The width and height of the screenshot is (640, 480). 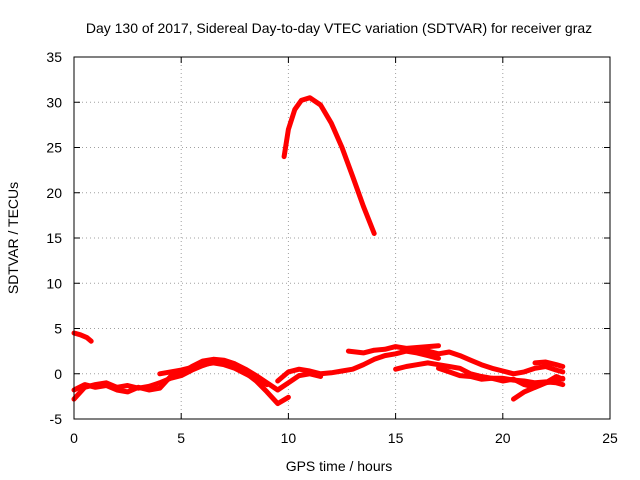 What do you see at coordinates (181, 438) in the screenshot?
I see `x-tick-label: 5` at bounding box center [181, 438].